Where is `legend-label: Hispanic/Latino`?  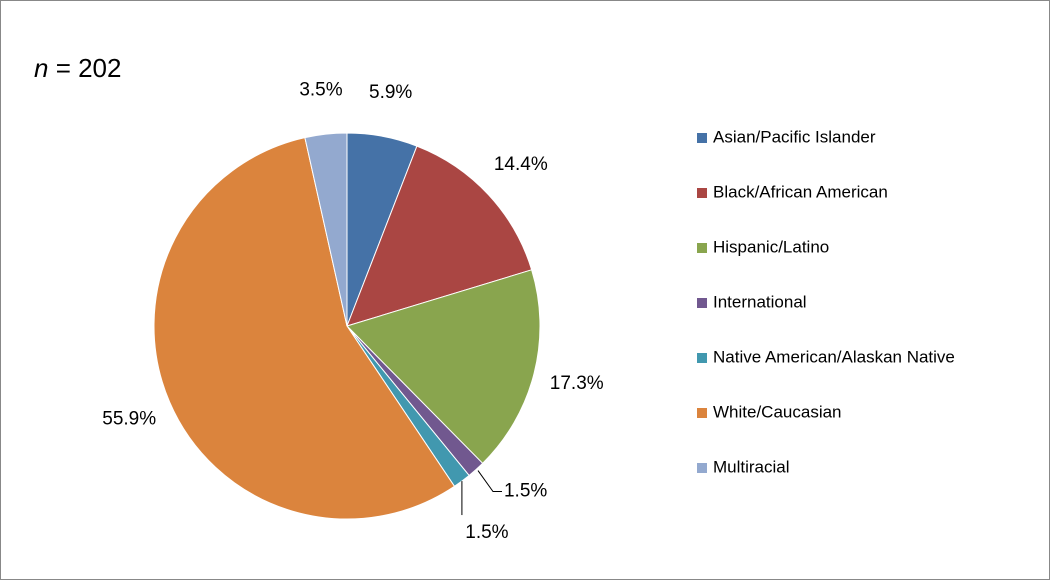
legend-label: Hispanic/Latino is located at coordinates (771, 246).